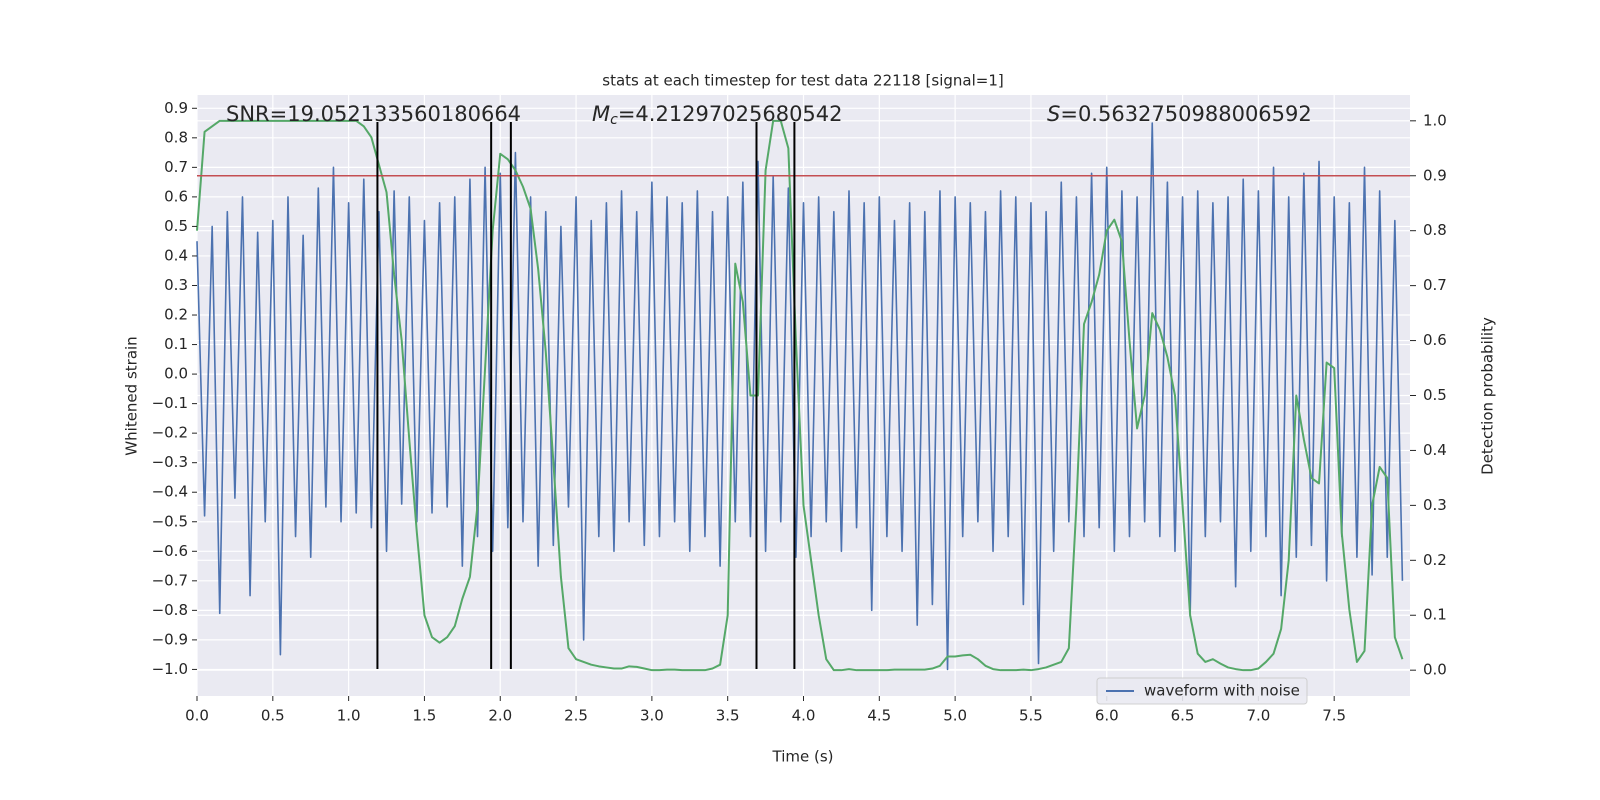  I want to click on x-tick-label: 3.5, so click(728, 716).